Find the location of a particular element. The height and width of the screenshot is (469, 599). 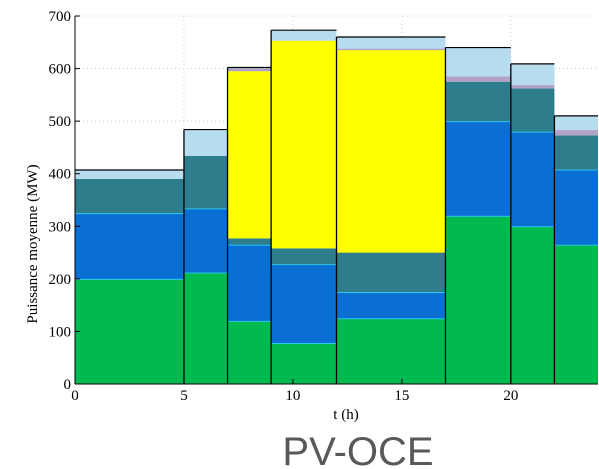

x-axis-label: t (h) is located at coordinates (345, 415).